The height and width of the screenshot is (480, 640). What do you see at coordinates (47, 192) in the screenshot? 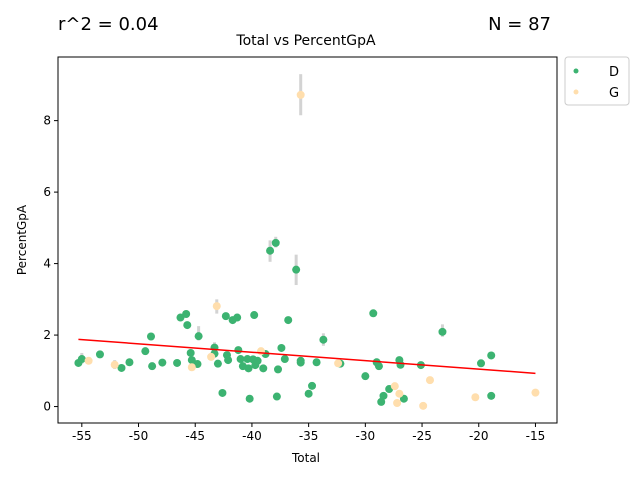
I see `y-tick-label: 6` at bounding box center [47, 192].